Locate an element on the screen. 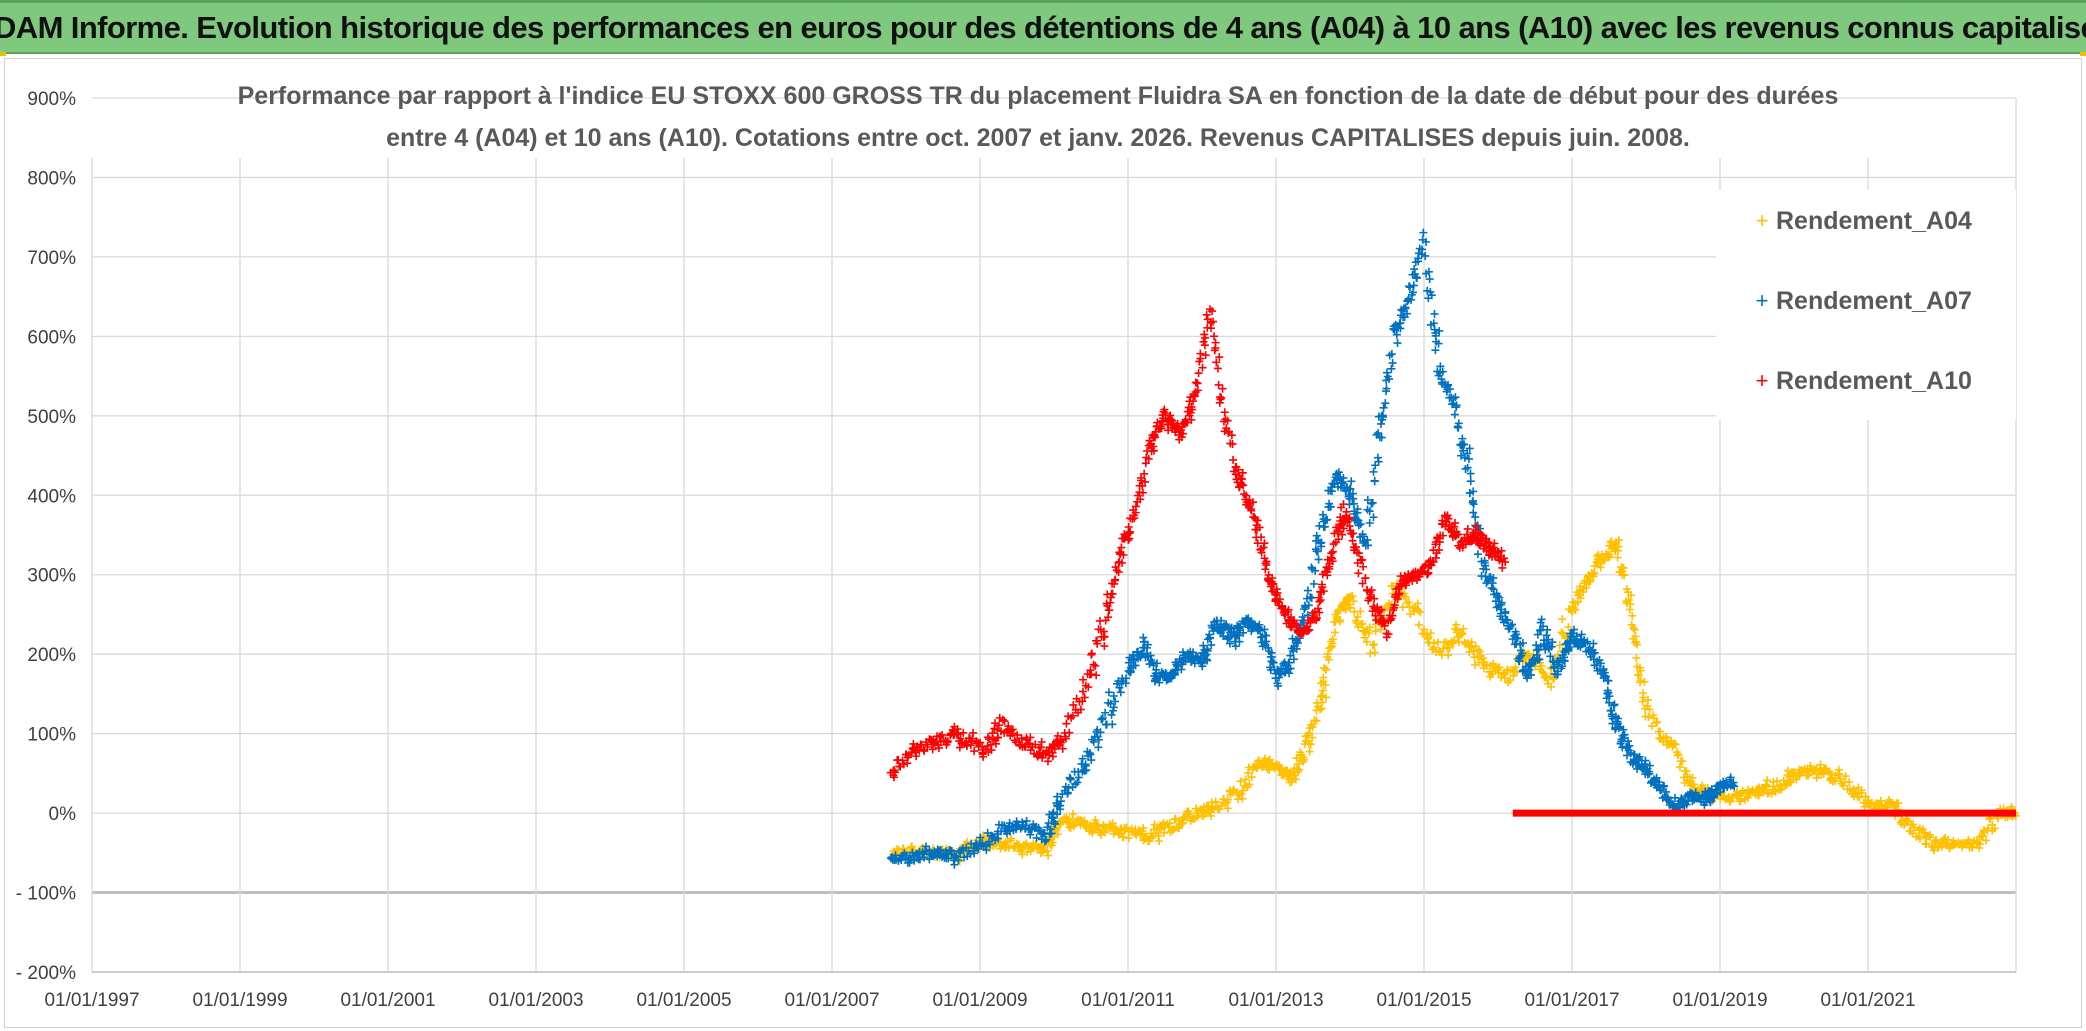 This screenshot has width=2086, height=1031. y-tick-label: 700% is located at coordinates (51, 258).